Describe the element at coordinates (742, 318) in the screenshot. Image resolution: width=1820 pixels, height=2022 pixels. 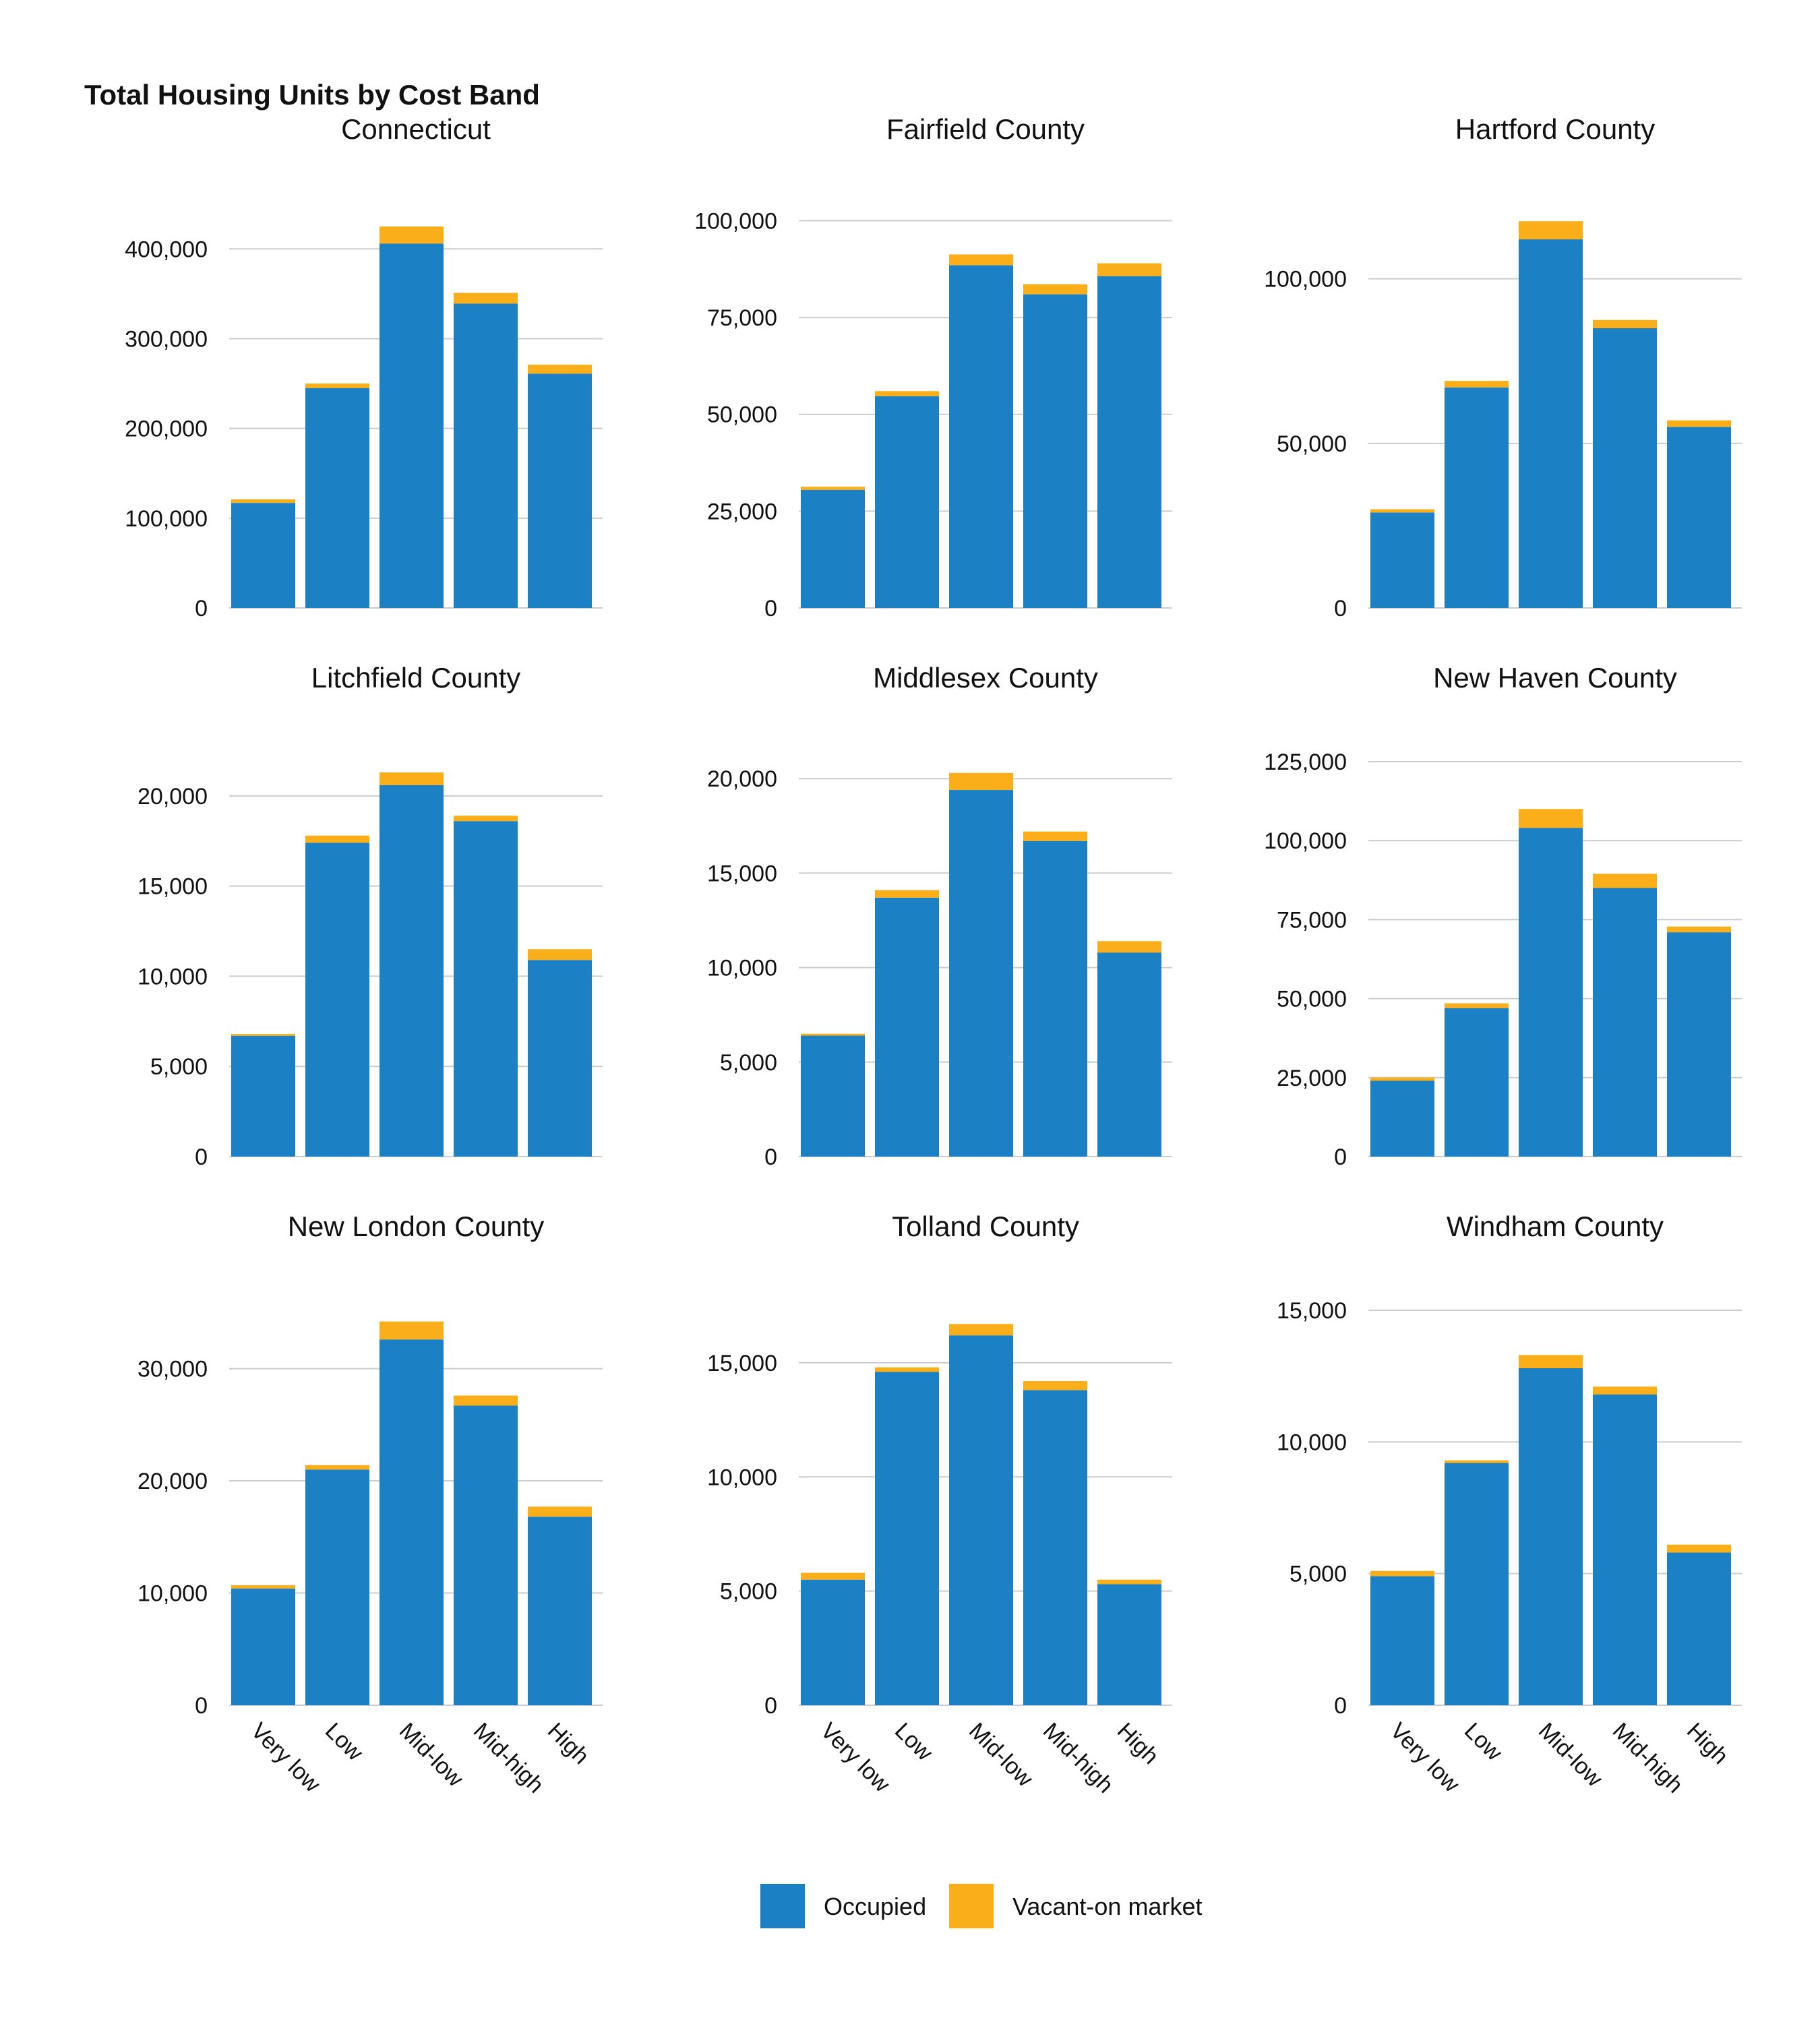
I see `y-tick-label: 75,000` at that location.